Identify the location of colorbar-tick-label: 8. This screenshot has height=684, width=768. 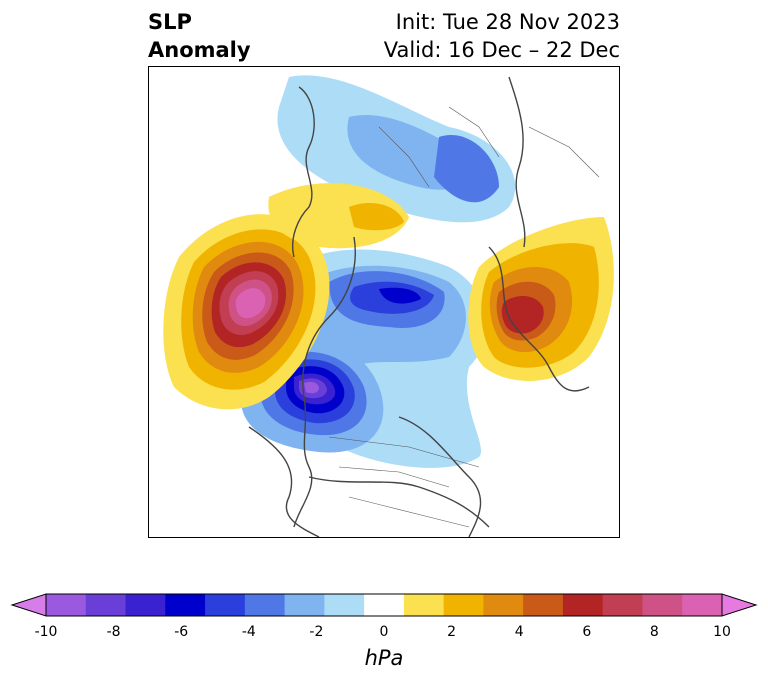
(654, 632).